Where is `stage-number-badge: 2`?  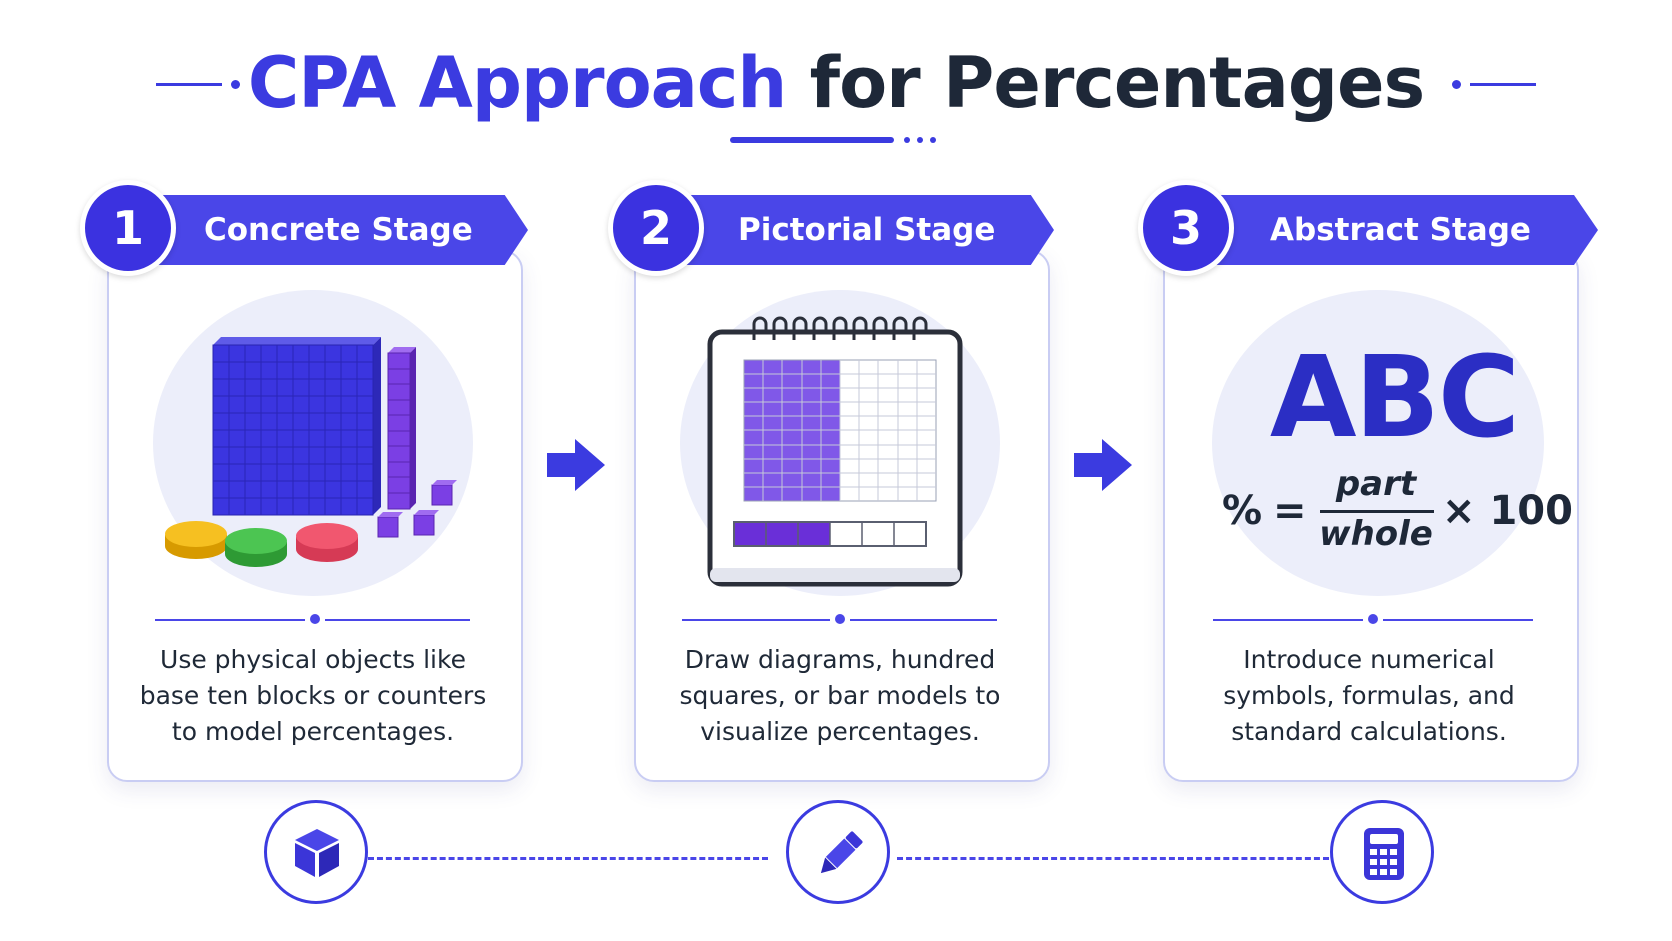 stage-number-badge: 2 is located at coordinates (656, 228).